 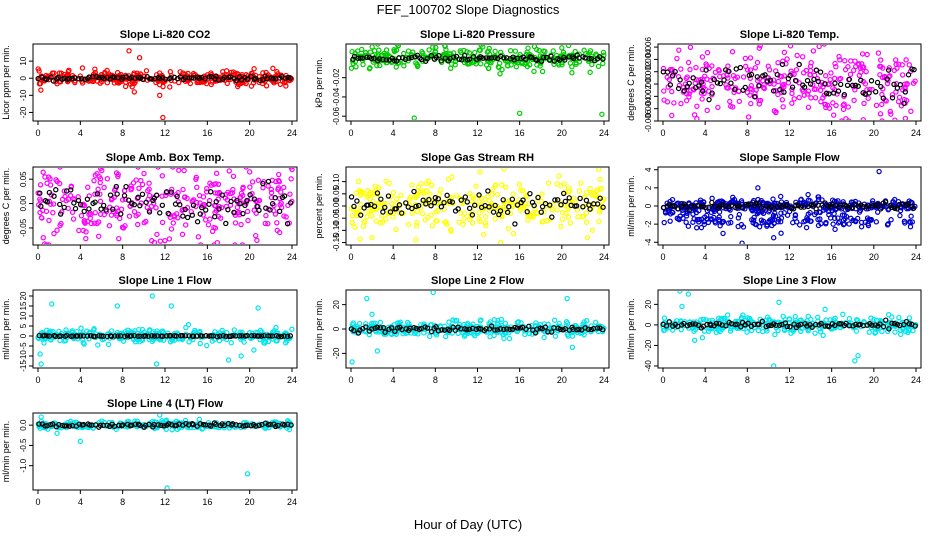 What do you see at coordinates (477, 158) in the screenshot?
I see `panel-title: Slope Gas Stream RH` at bounding box center [477, 158].